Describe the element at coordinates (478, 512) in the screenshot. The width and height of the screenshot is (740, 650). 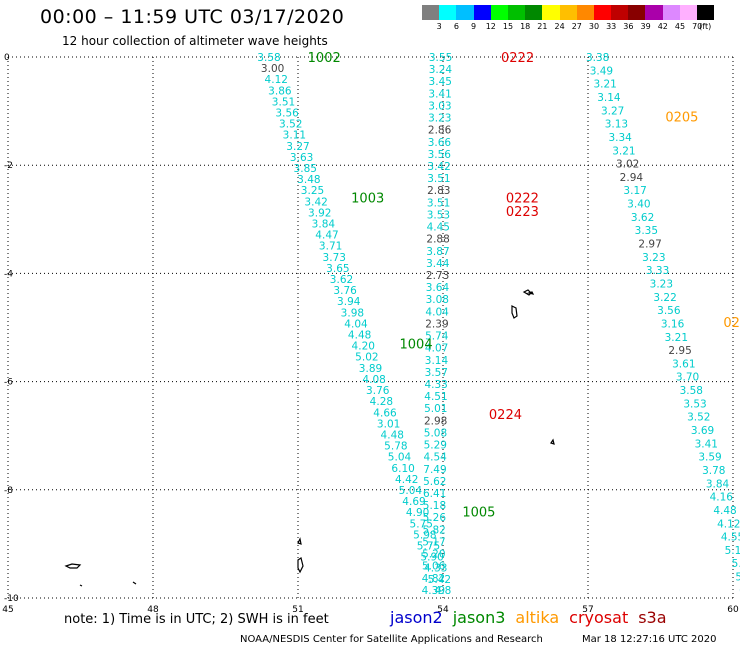
I see `pass-time-label: 1005` at that location.